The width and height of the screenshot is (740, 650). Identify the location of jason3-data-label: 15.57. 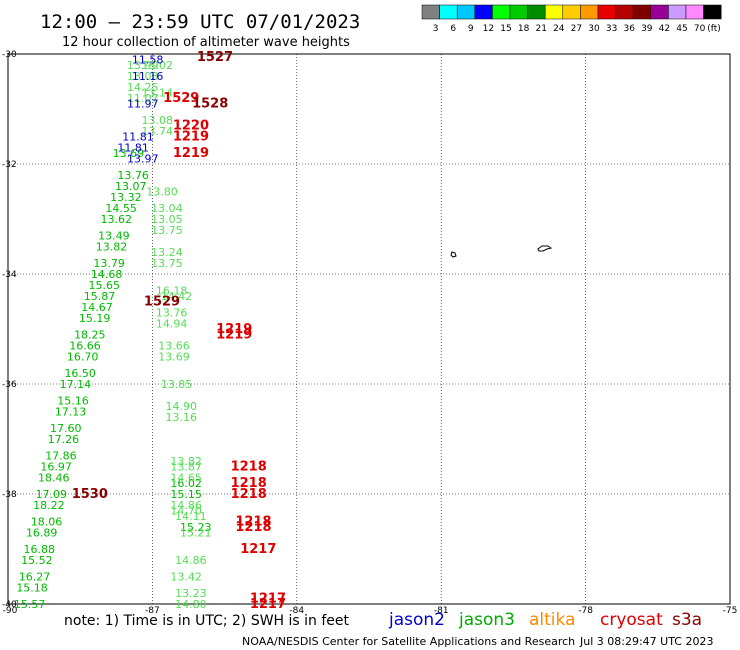
(30, 604).